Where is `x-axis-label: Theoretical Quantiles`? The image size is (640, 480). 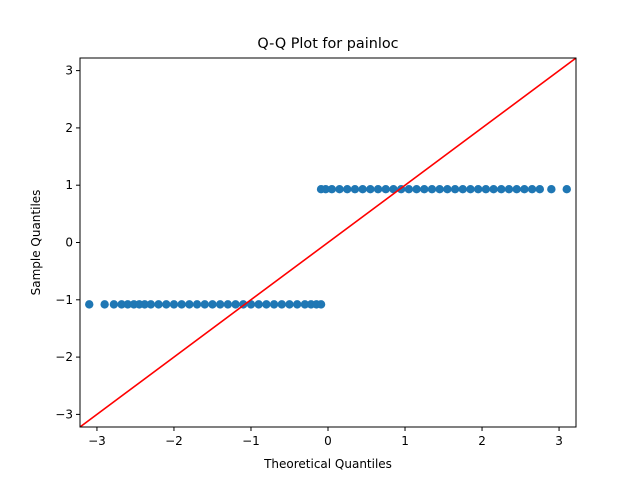
x-axis-label: Theoretical Quantiles is located at coordinates (327, 464).